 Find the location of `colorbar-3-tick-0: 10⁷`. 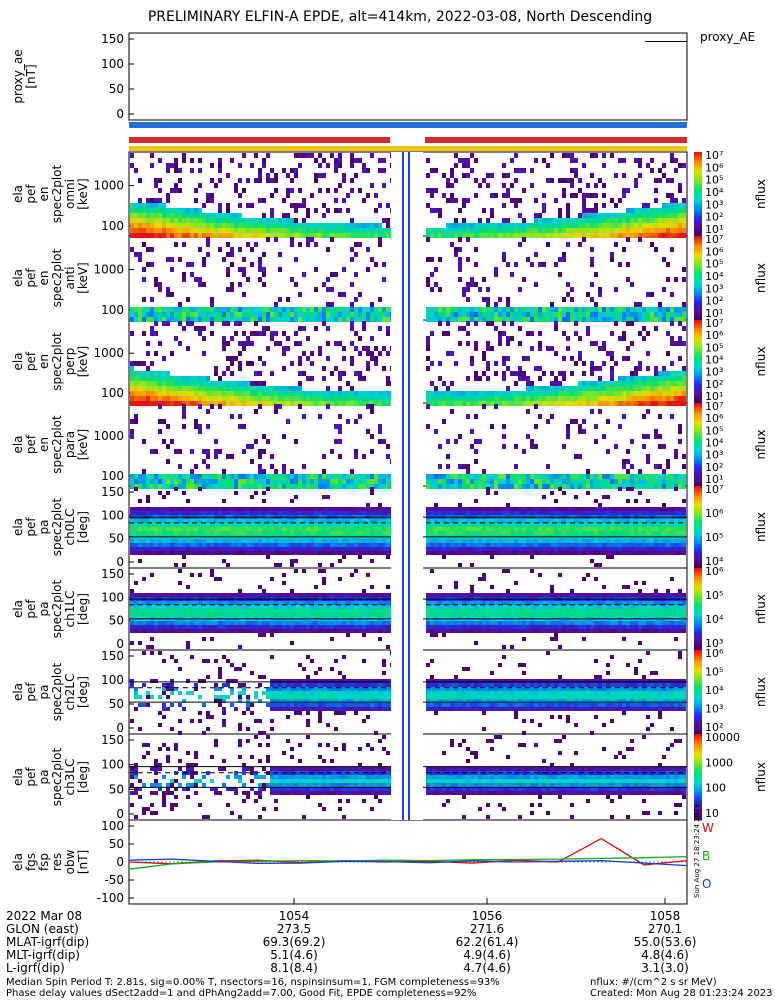

colorbar-3-tick-0: 10⁷ is located at coordinates (714, 323).